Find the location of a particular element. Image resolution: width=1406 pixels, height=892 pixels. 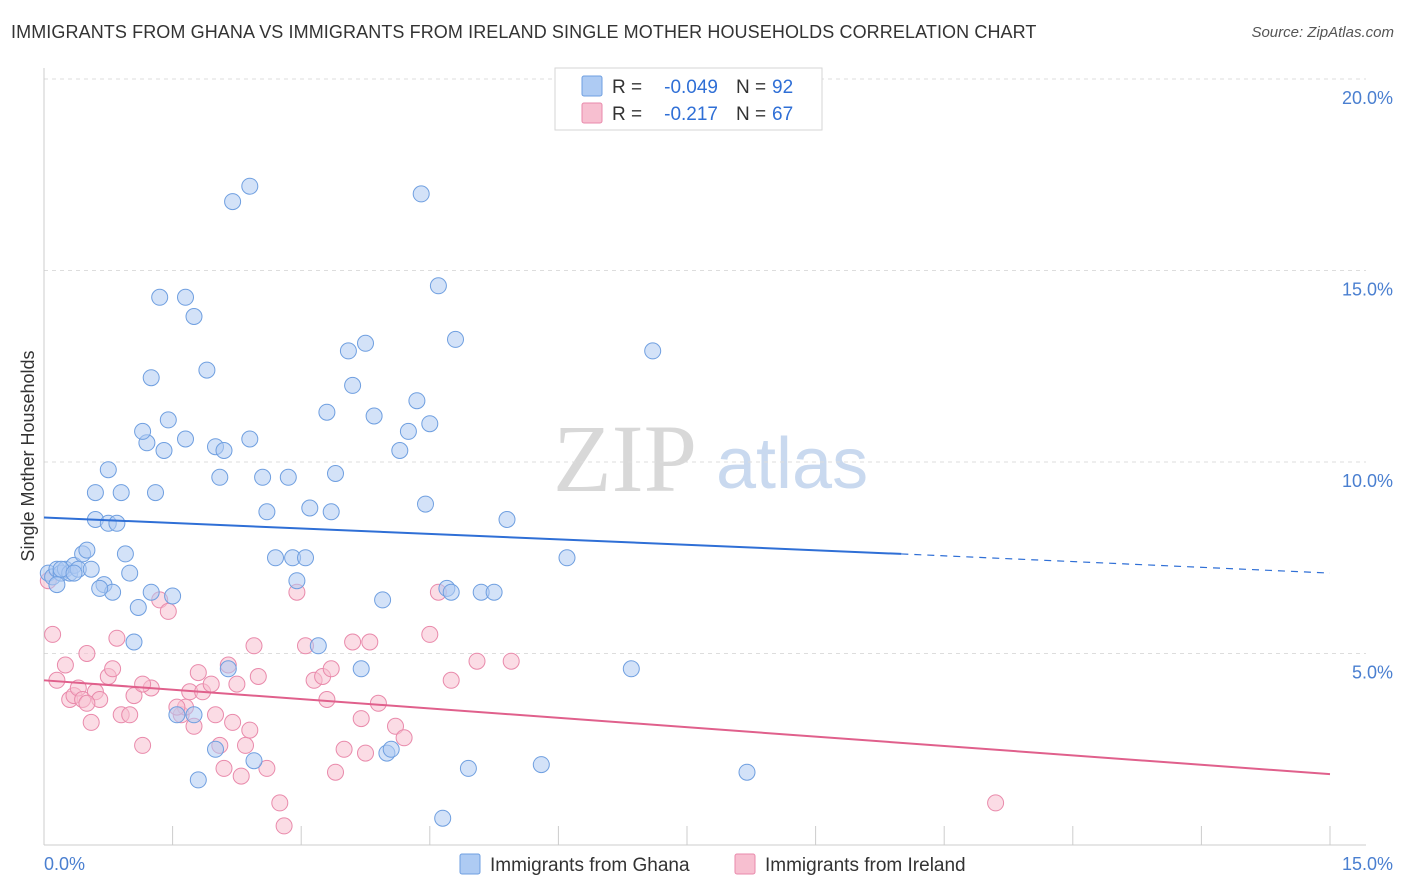

bottom-legend-label-ireland: Immigrants from Ireland is located at coordinates (865, 865).